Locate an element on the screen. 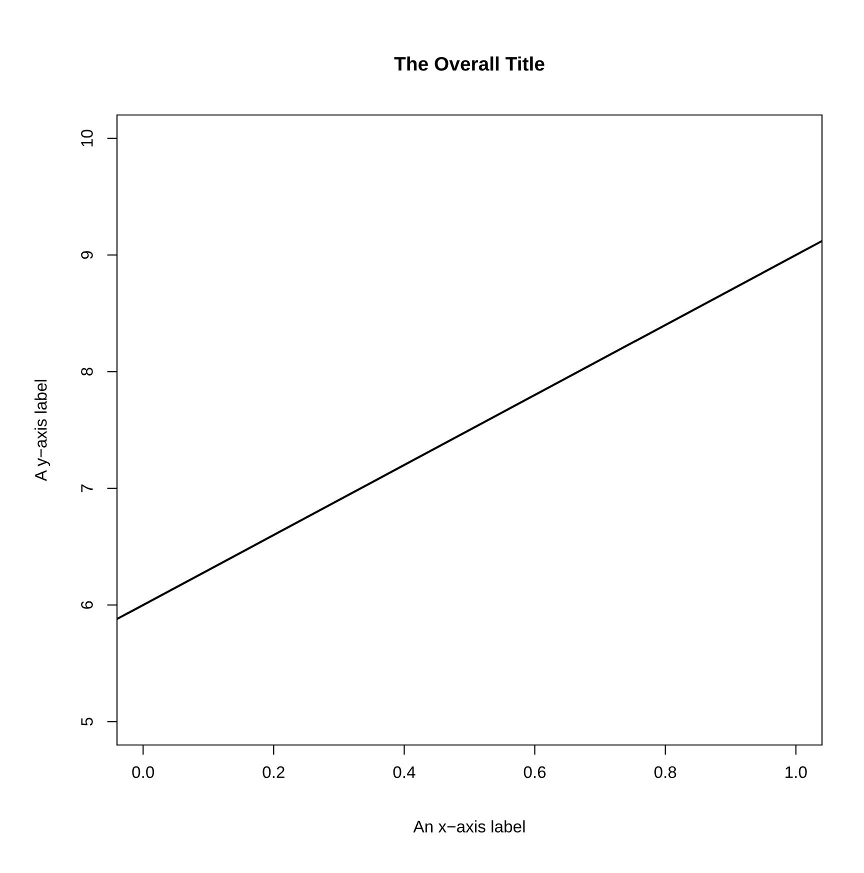 This screenshot has height=873, width=864. x-tick-label: 1.0 is located at coordinates (796, 772).